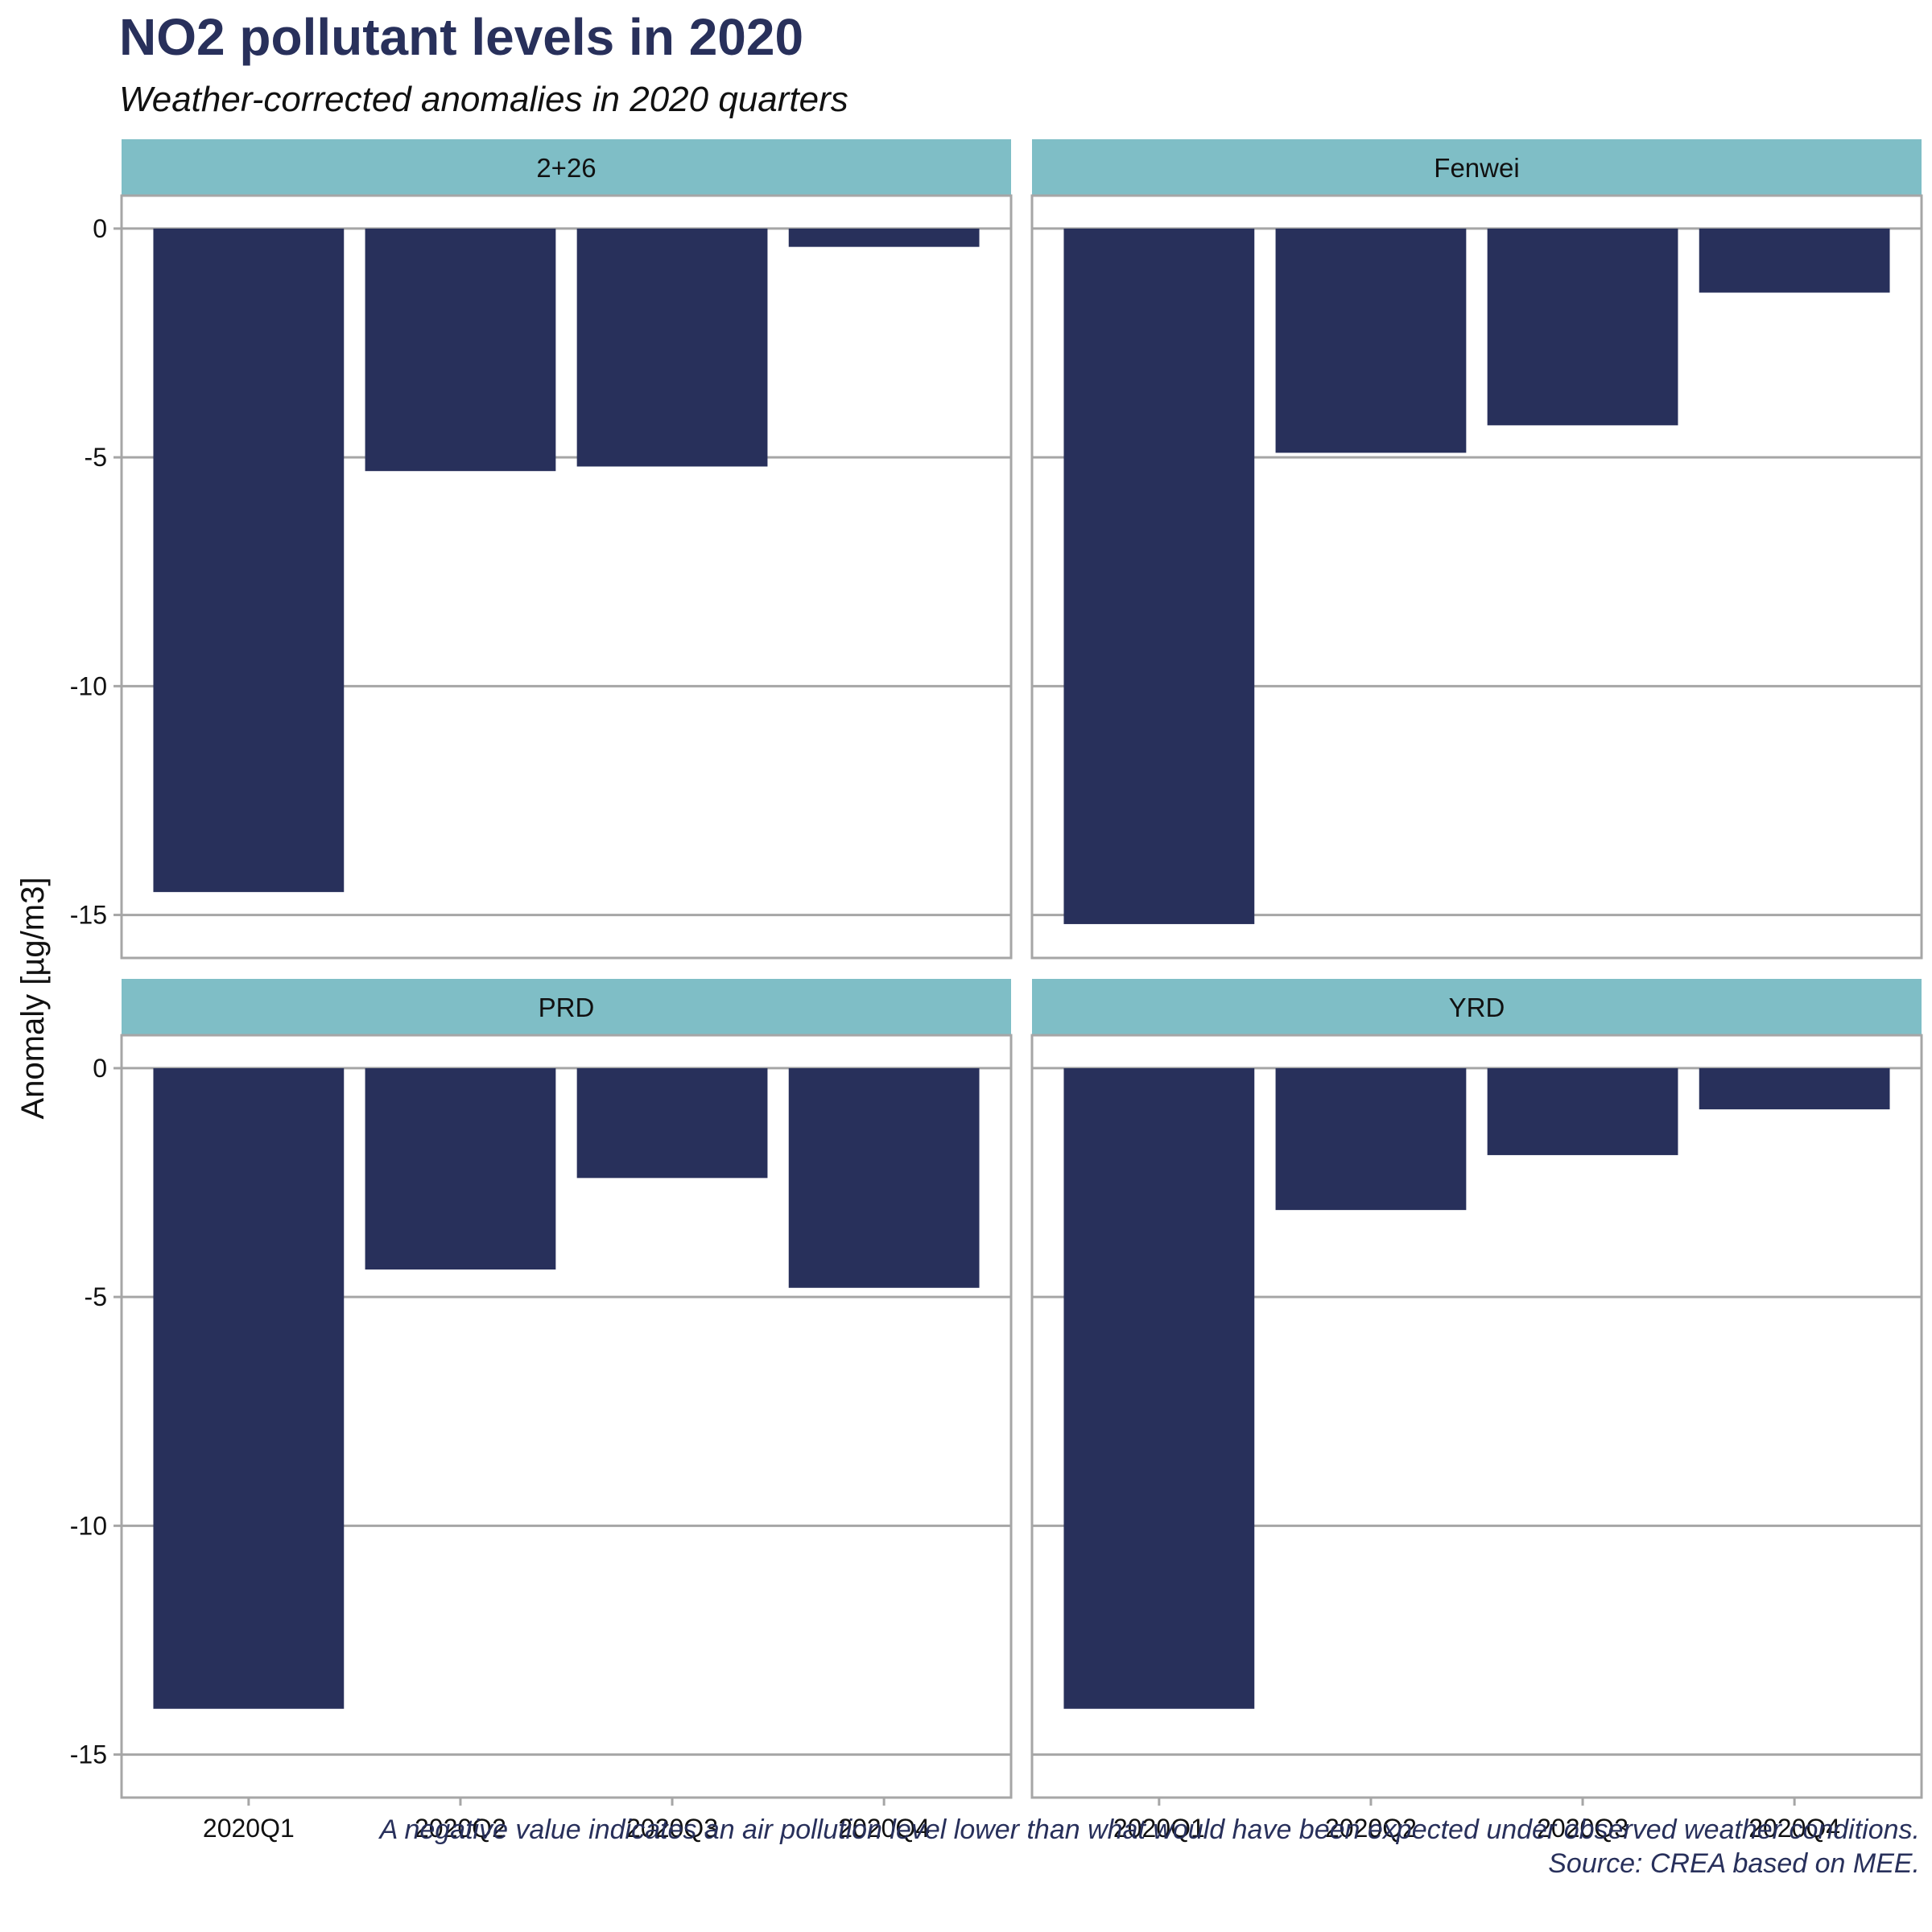  Describe the element at coordinates (33, 998) in the screenshot. I see `y-axis-label: Anomaly [µg/m3]` at that location.